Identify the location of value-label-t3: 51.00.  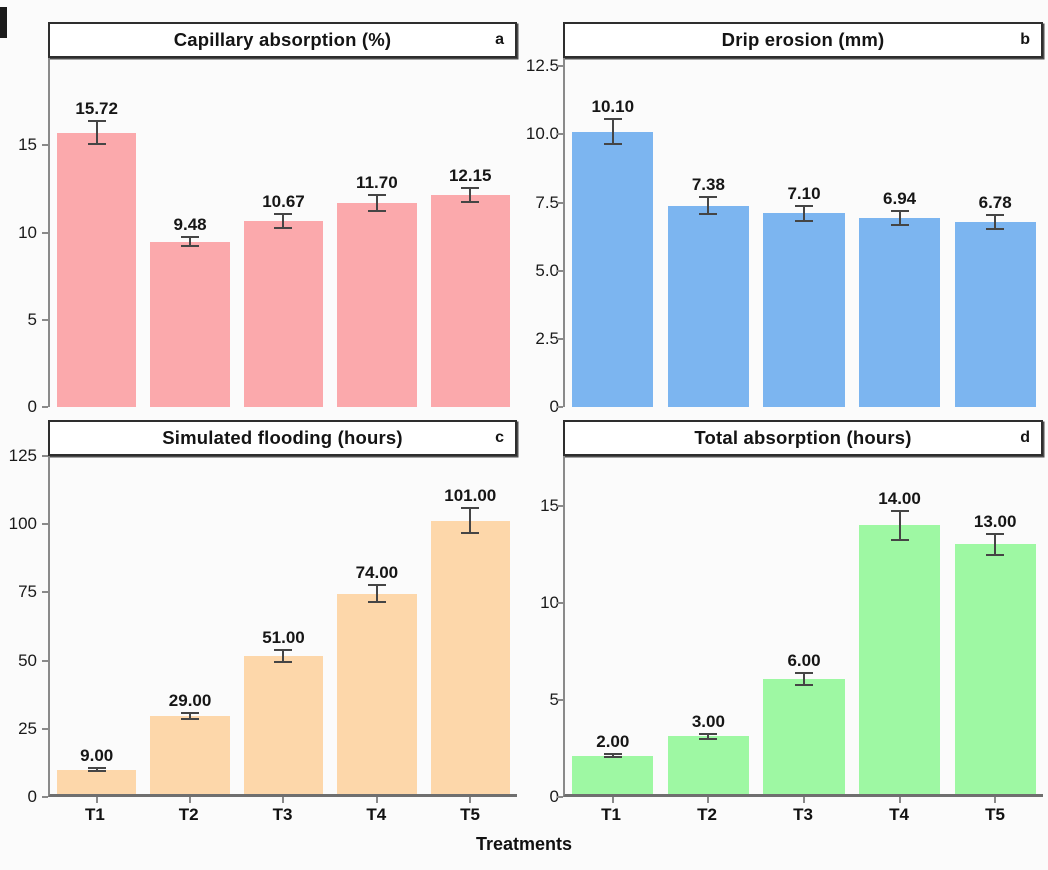
(283, 638).